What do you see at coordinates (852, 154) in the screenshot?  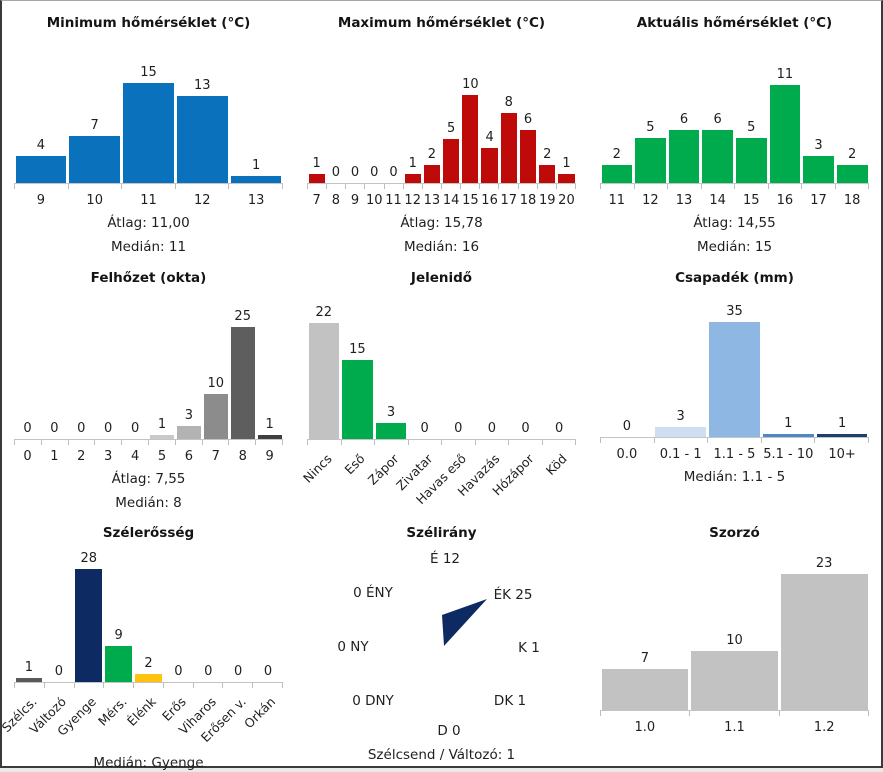 I see `bar-value-label: 2` at bounding box center [852, 154].